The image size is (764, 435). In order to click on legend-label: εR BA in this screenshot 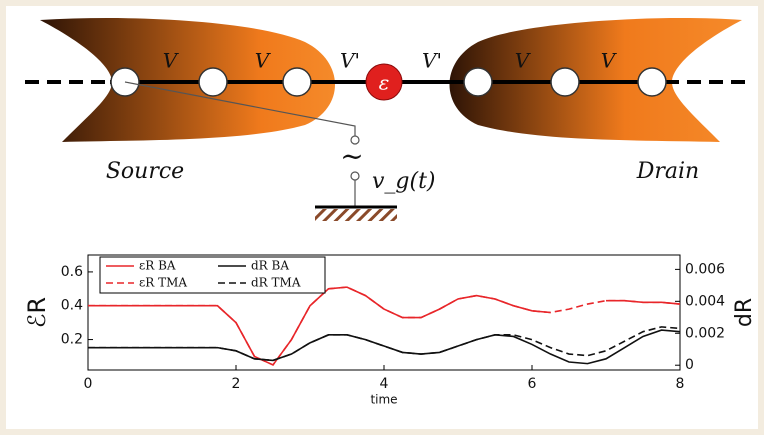, I will do `click(157, 266)`.